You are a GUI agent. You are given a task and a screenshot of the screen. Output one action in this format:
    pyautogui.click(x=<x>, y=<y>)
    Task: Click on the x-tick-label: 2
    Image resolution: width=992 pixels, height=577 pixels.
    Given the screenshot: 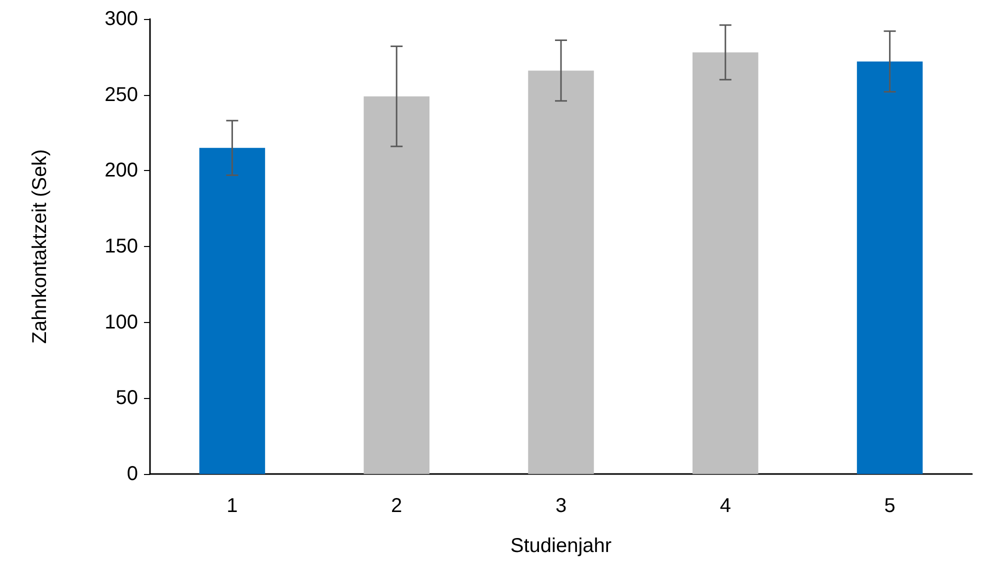 What is the action you would take?
    pyautogui.click(x=396, y=506)
    